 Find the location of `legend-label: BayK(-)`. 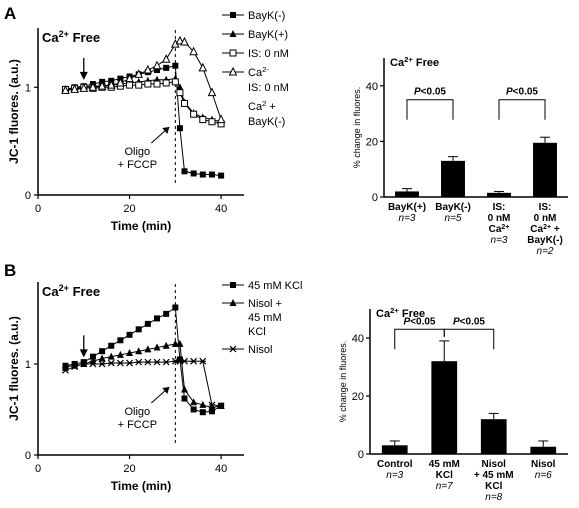

legend-label: BayK(-) is located at coordinates (266, 16).